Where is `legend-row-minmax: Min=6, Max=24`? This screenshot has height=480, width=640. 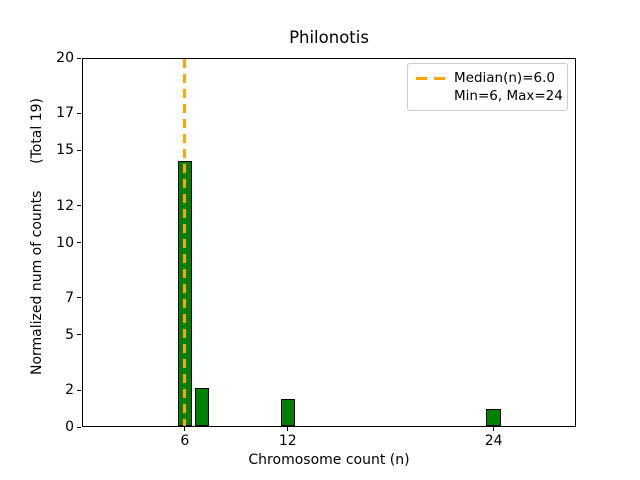
legend-row-minmax: Min=6, Max=24 is located at coordinates (489, 96).